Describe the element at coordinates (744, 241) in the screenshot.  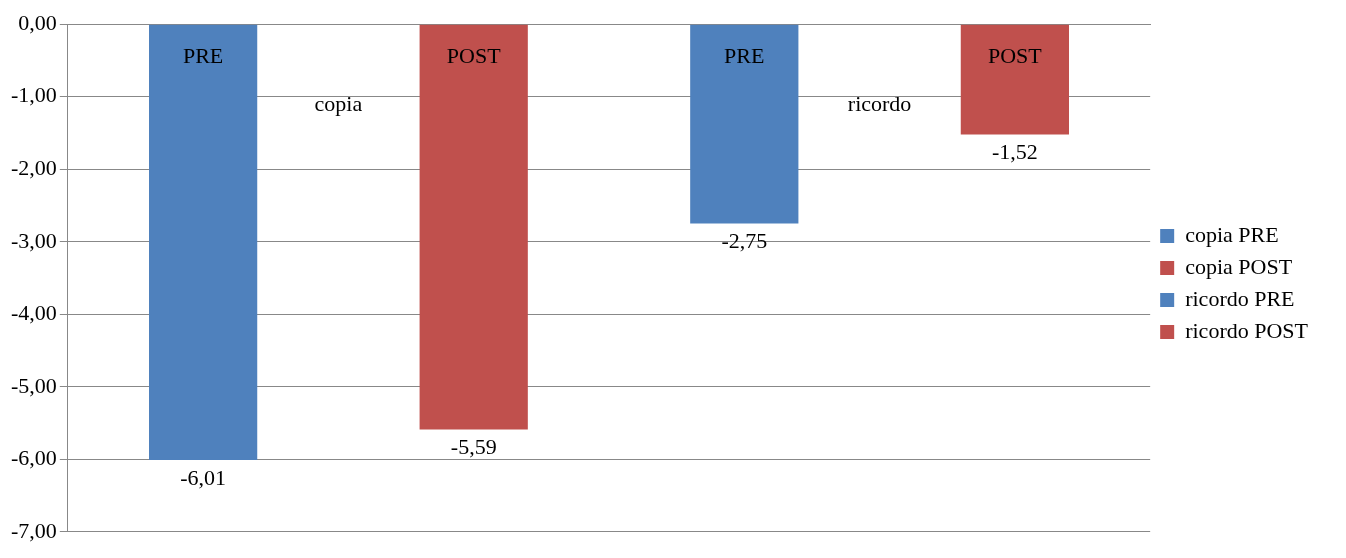
I see `data-label: -2,75` at that location.